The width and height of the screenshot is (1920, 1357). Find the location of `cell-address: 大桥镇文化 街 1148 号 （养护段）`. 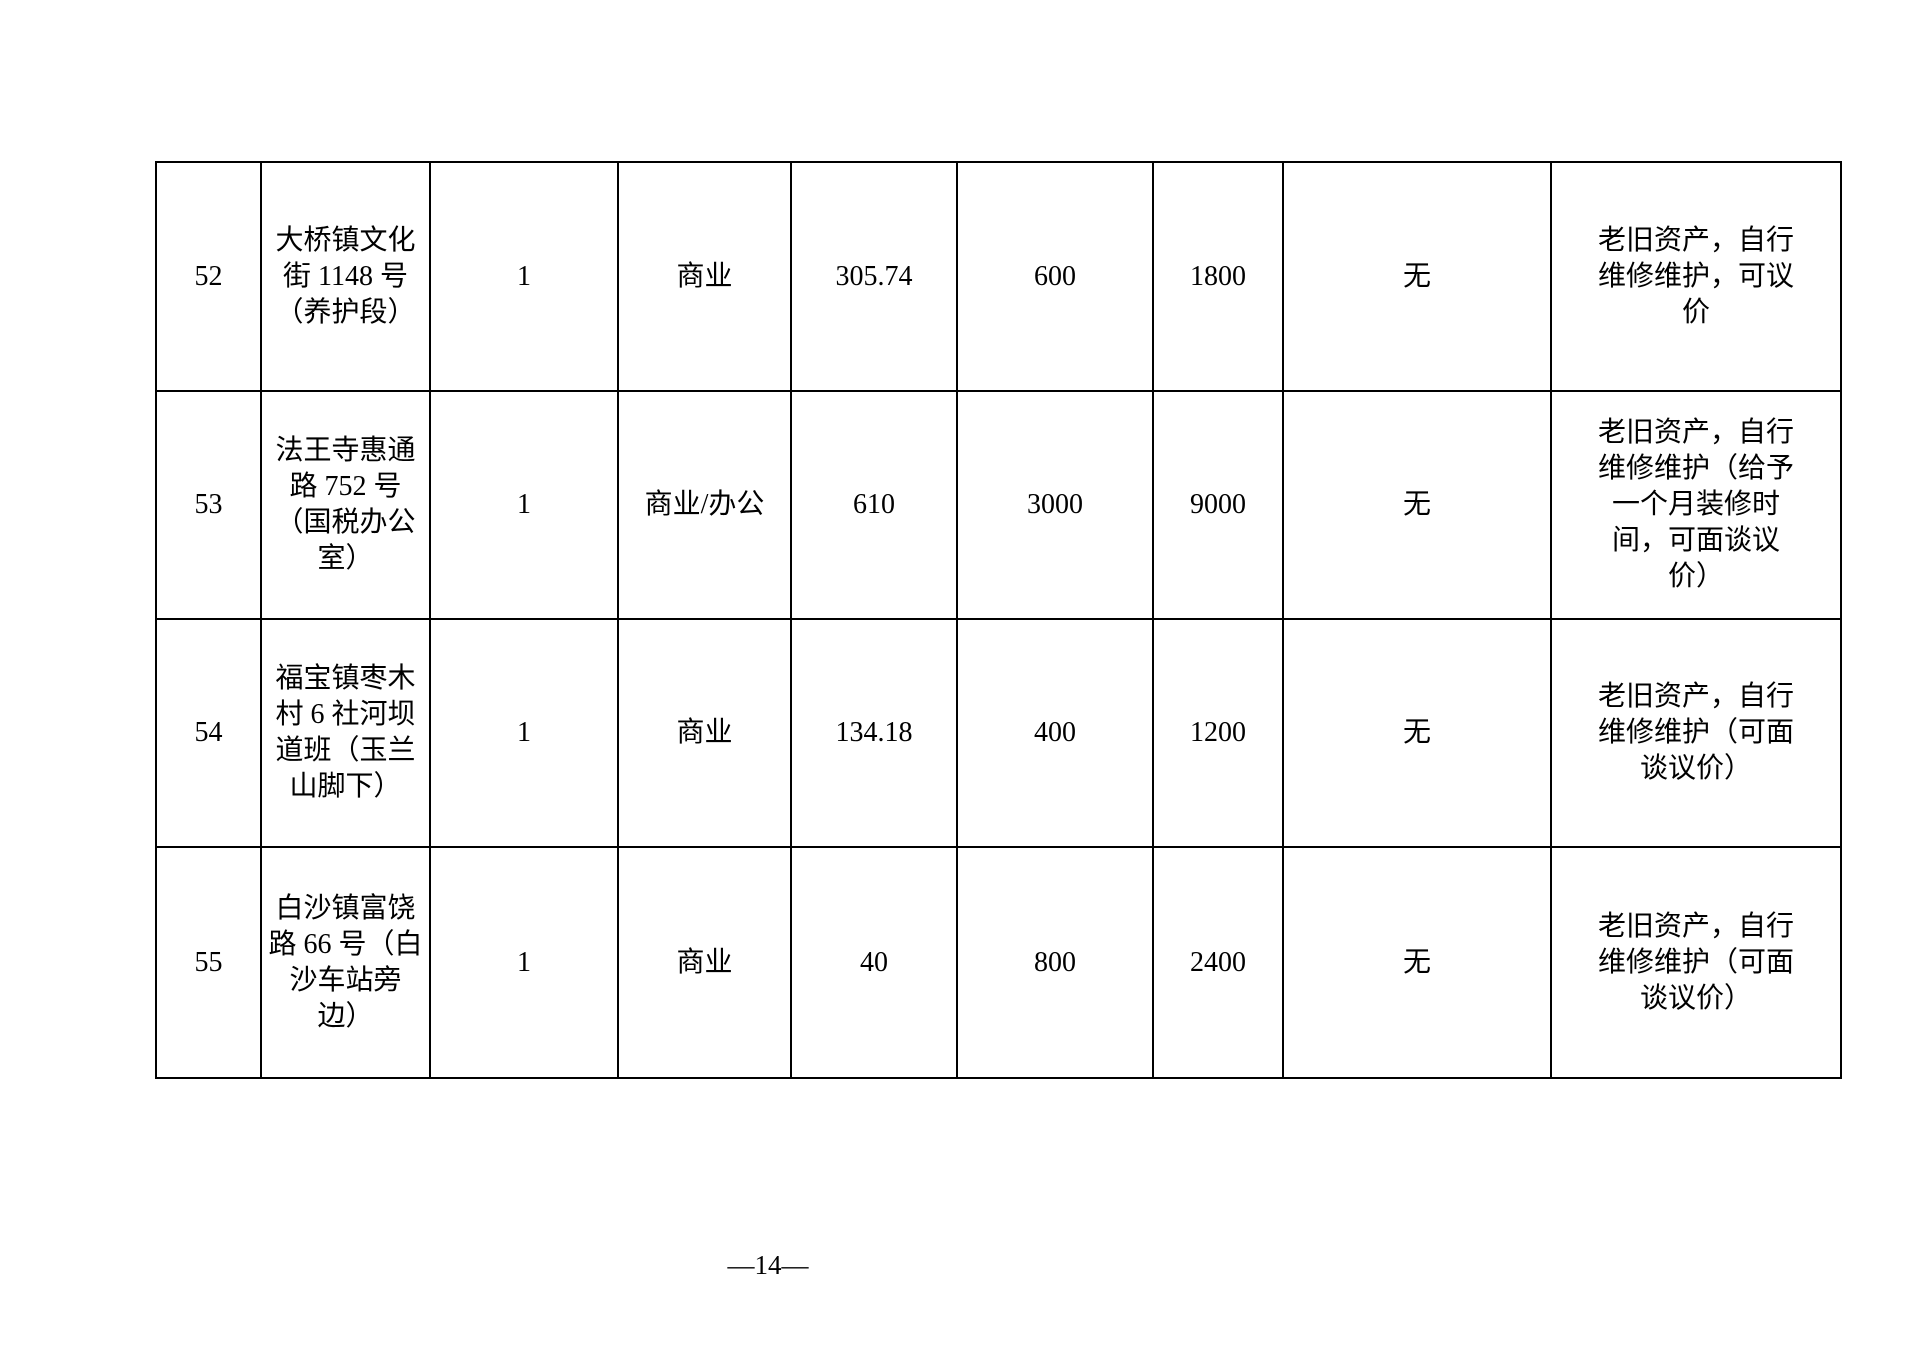

cell-address: 大桥镇文化 街 1148 号 （养护段） is located at coordinates (345, 276).